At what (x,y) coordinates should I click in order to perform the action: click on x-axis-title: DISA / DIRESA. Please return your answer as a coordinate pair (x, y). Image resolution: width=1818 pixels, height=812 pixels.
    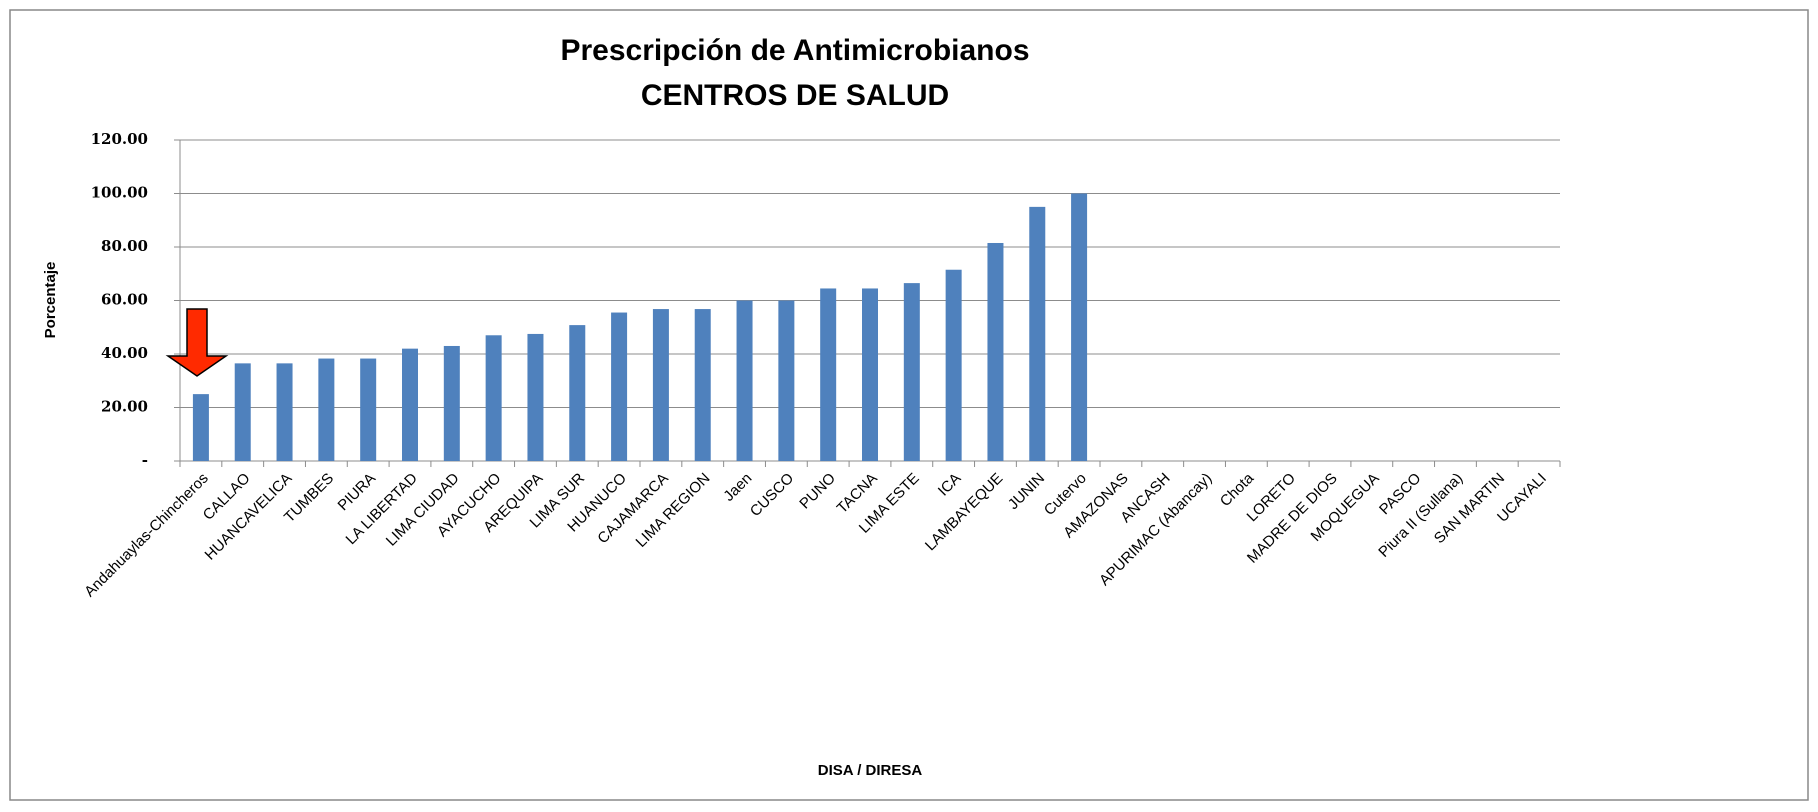
    Looking at the image, I should click on (870, 770).